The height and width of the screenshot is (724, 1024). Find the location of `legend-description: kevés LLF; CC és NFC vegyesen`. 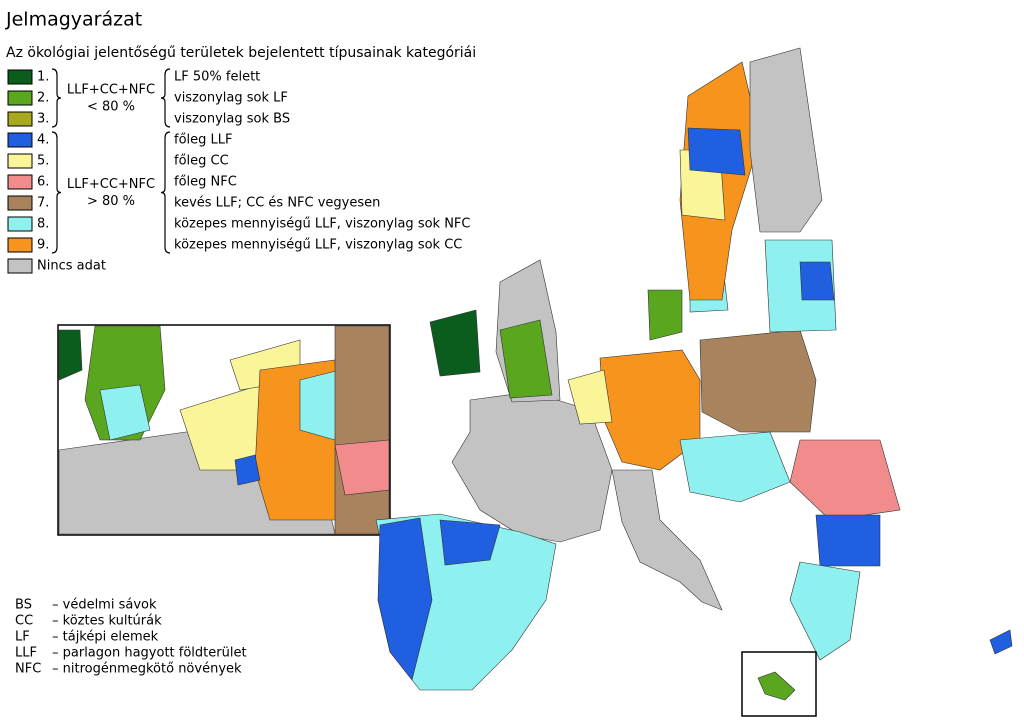

legend-description: kevés LLF; CC és NFC vegyesen is located at coordinates (277, 203).